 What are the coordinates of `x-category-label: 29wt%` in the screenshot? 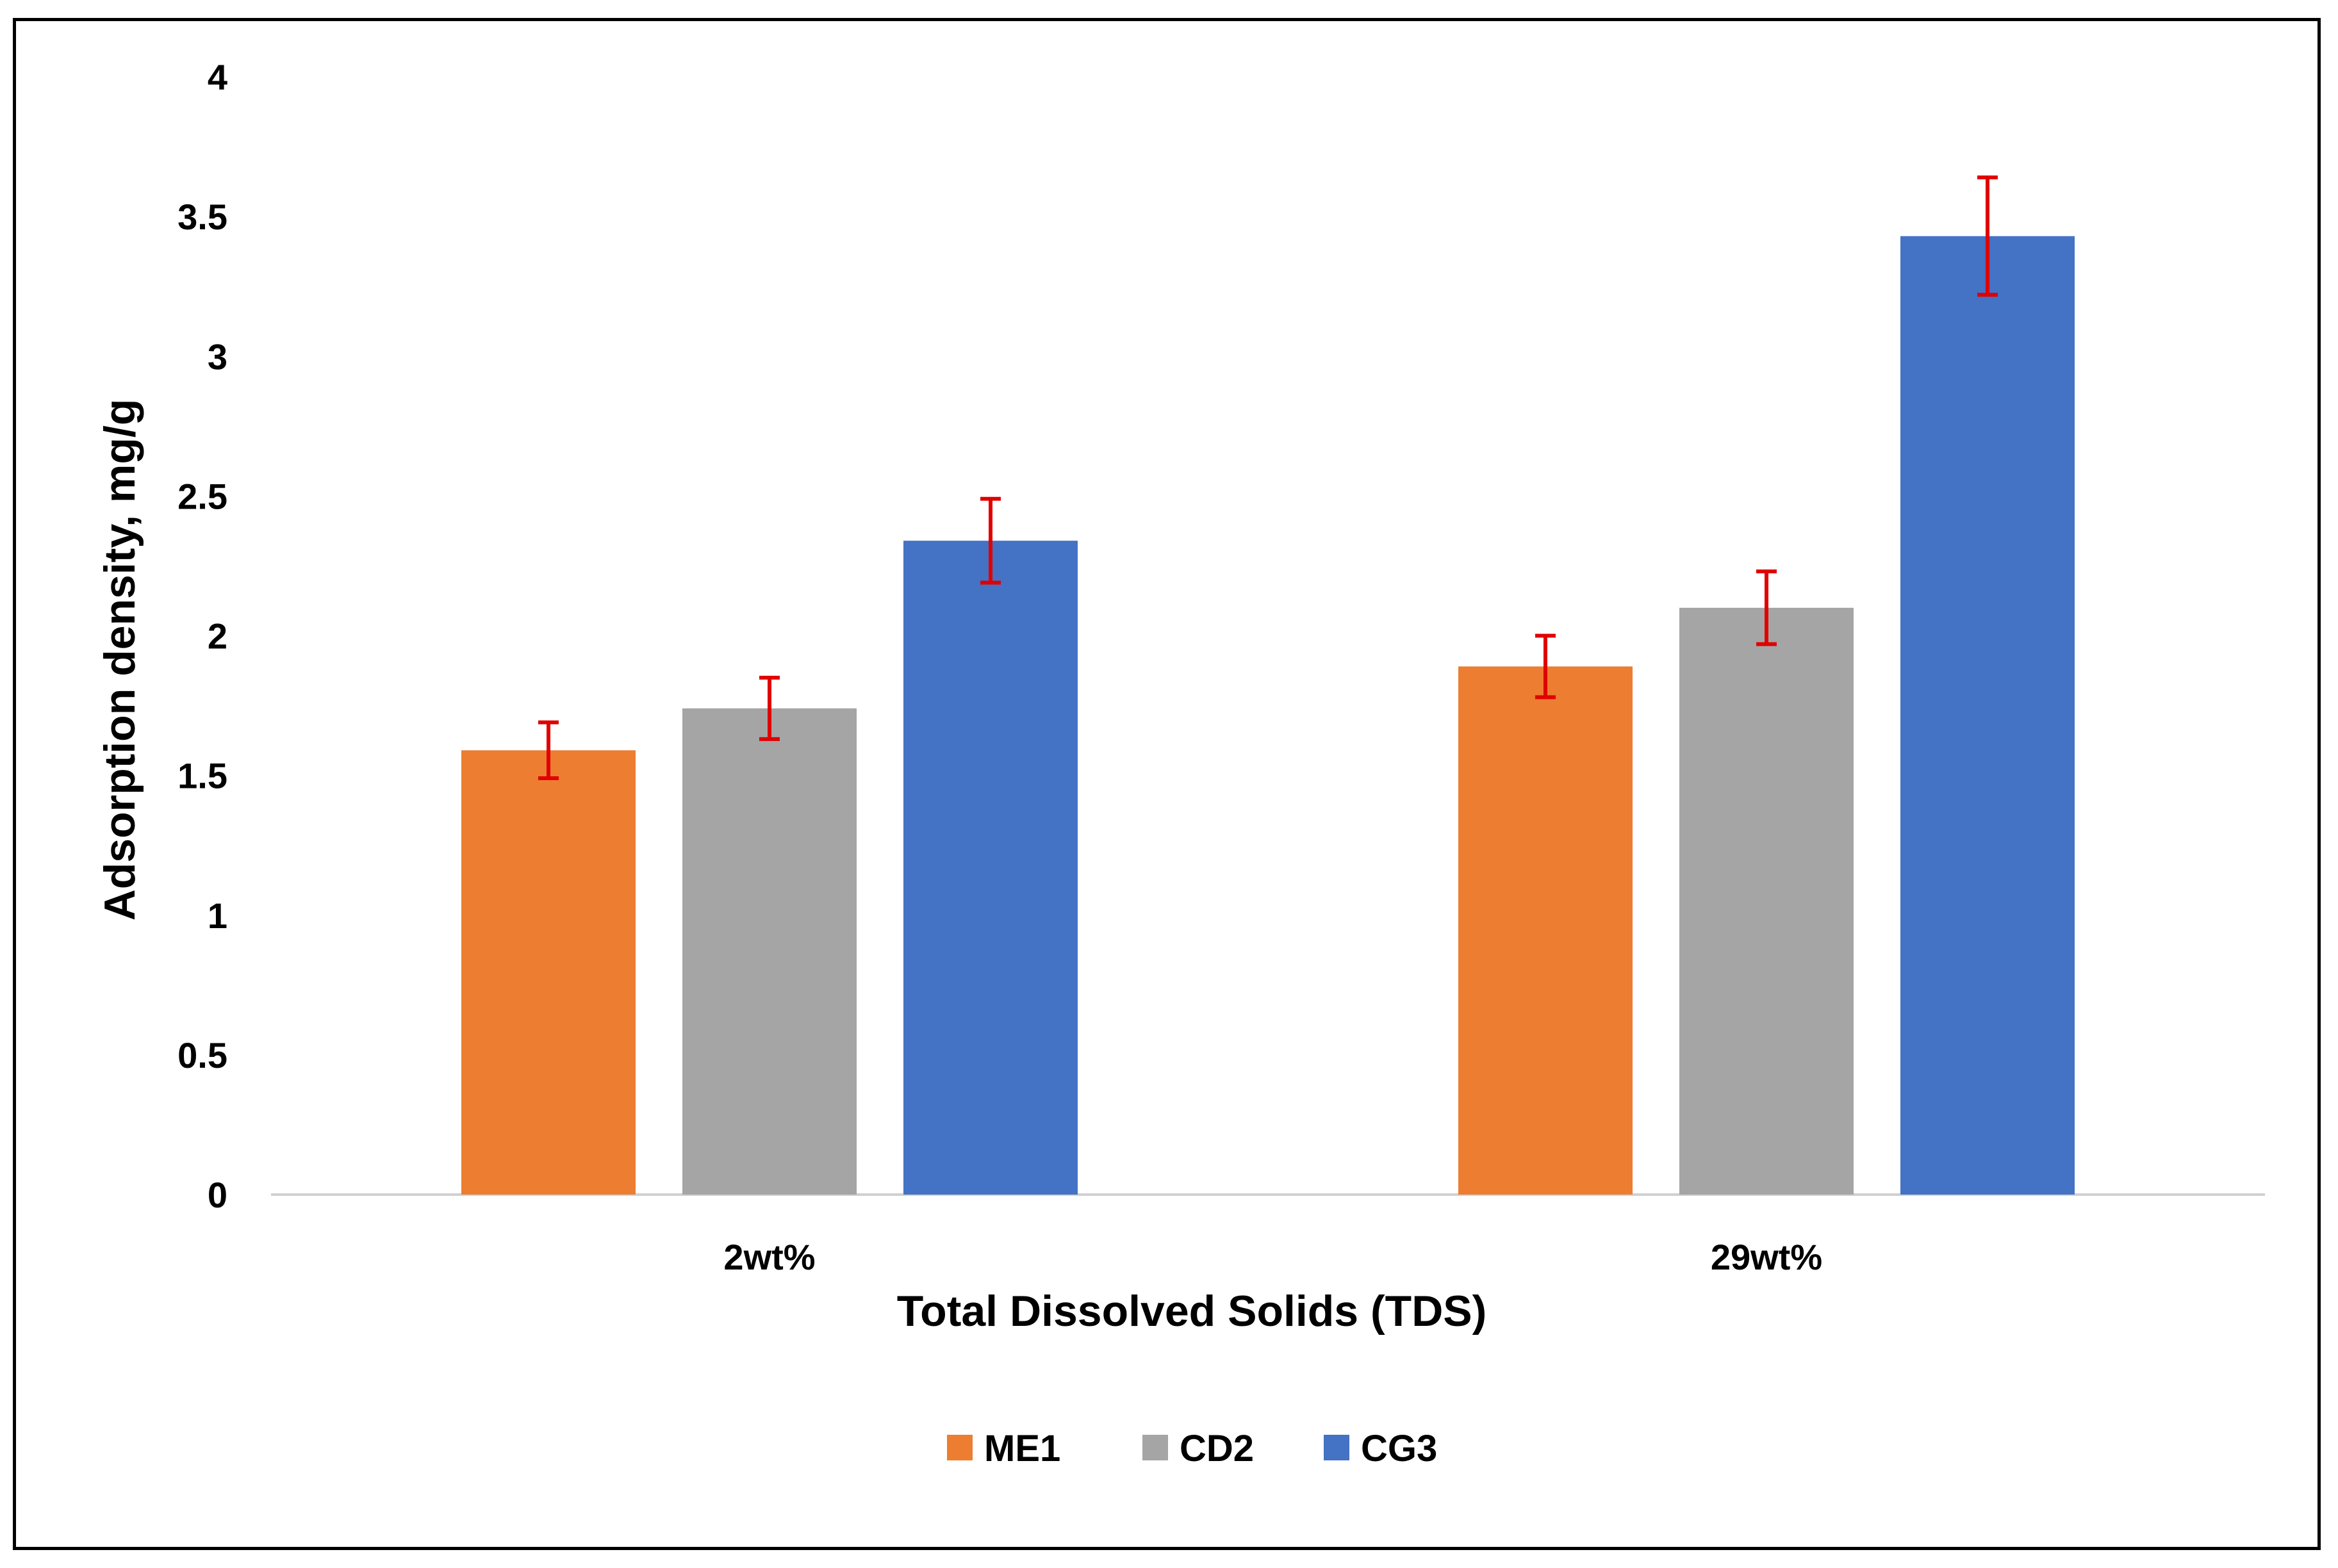 It's located at (1766, 1257).